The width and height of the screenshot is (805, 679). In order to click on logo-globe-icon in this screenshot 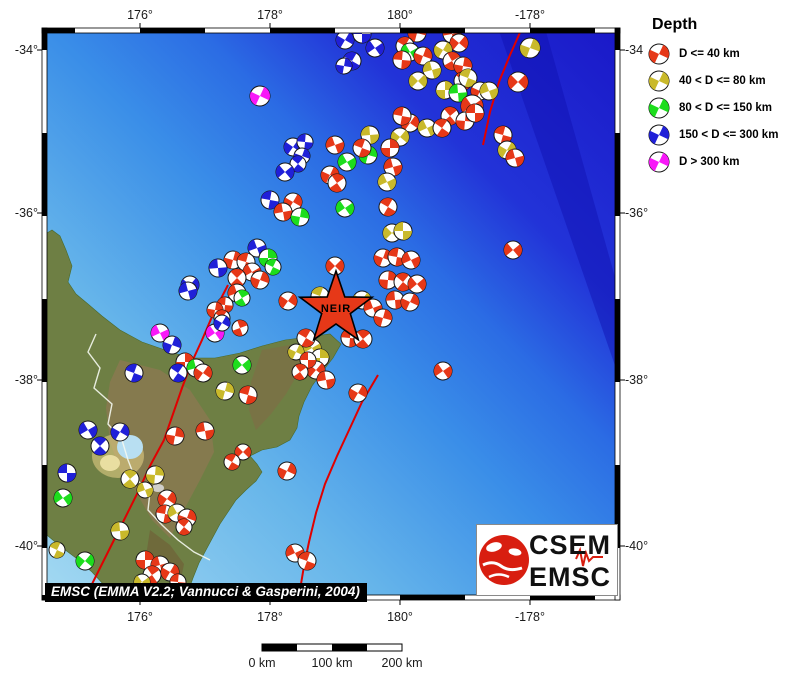, I will do `click(541, 560)`.